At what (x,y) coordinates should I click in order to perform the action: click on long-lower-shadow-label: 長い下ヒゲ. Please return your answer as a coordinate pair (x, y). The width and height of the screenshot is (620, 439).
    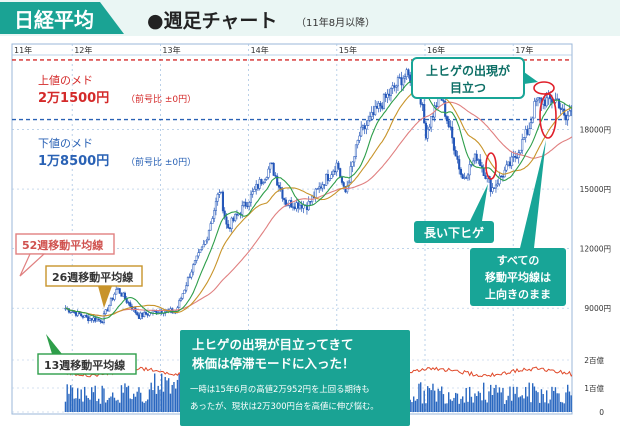
    Looking at the image, I should click on (454, 232).